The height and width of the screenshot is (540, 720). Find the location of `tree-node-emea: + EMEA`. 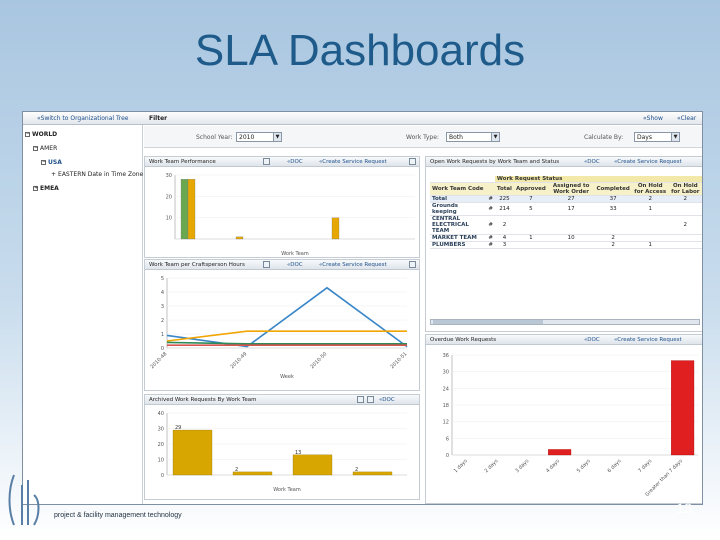

tree-node-emea: + EMEA is located at coordinates (46, 188).